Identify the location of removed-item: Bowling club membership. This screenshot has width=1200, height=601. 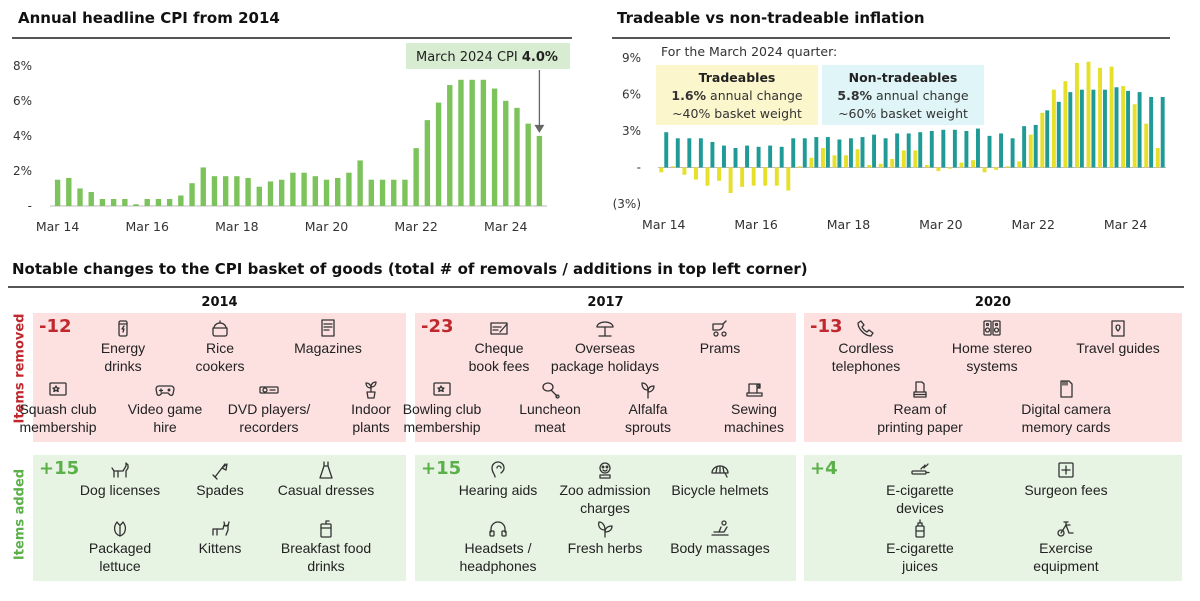
(442, 407).